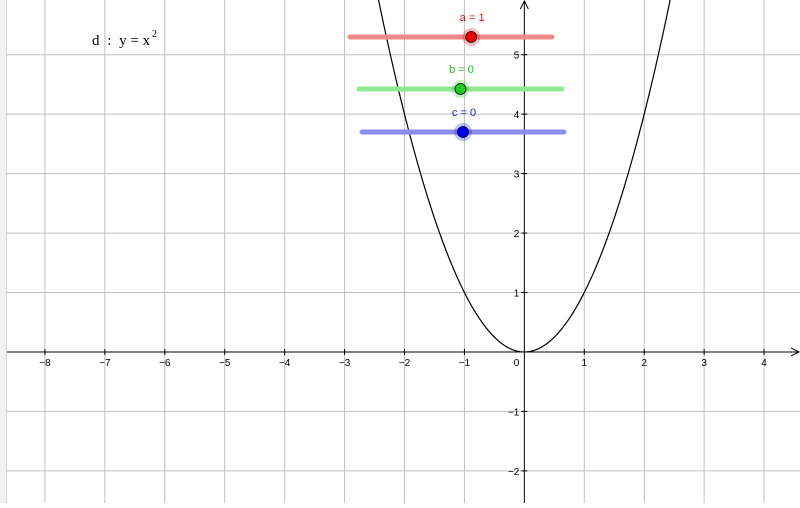 Image resolution: width=800 pixels, height=508 pixels. What do you see at coordinates (517, 175) in the screenshot?
I see `y-tick-label: 3` at bounding box center [517, 175].